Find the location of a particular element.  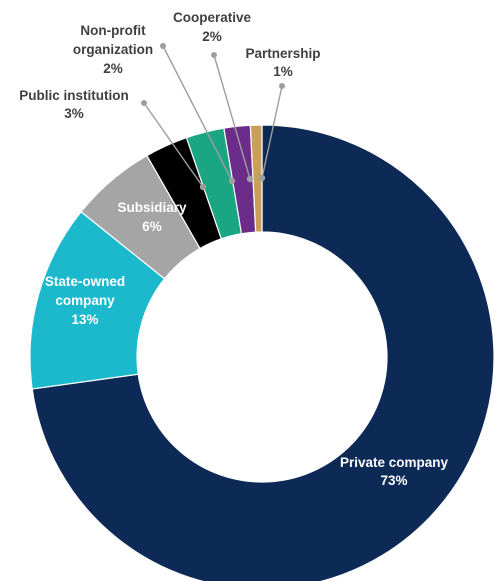

data-label-partnership: Partnership 1% is located at coordinates (282, 62).